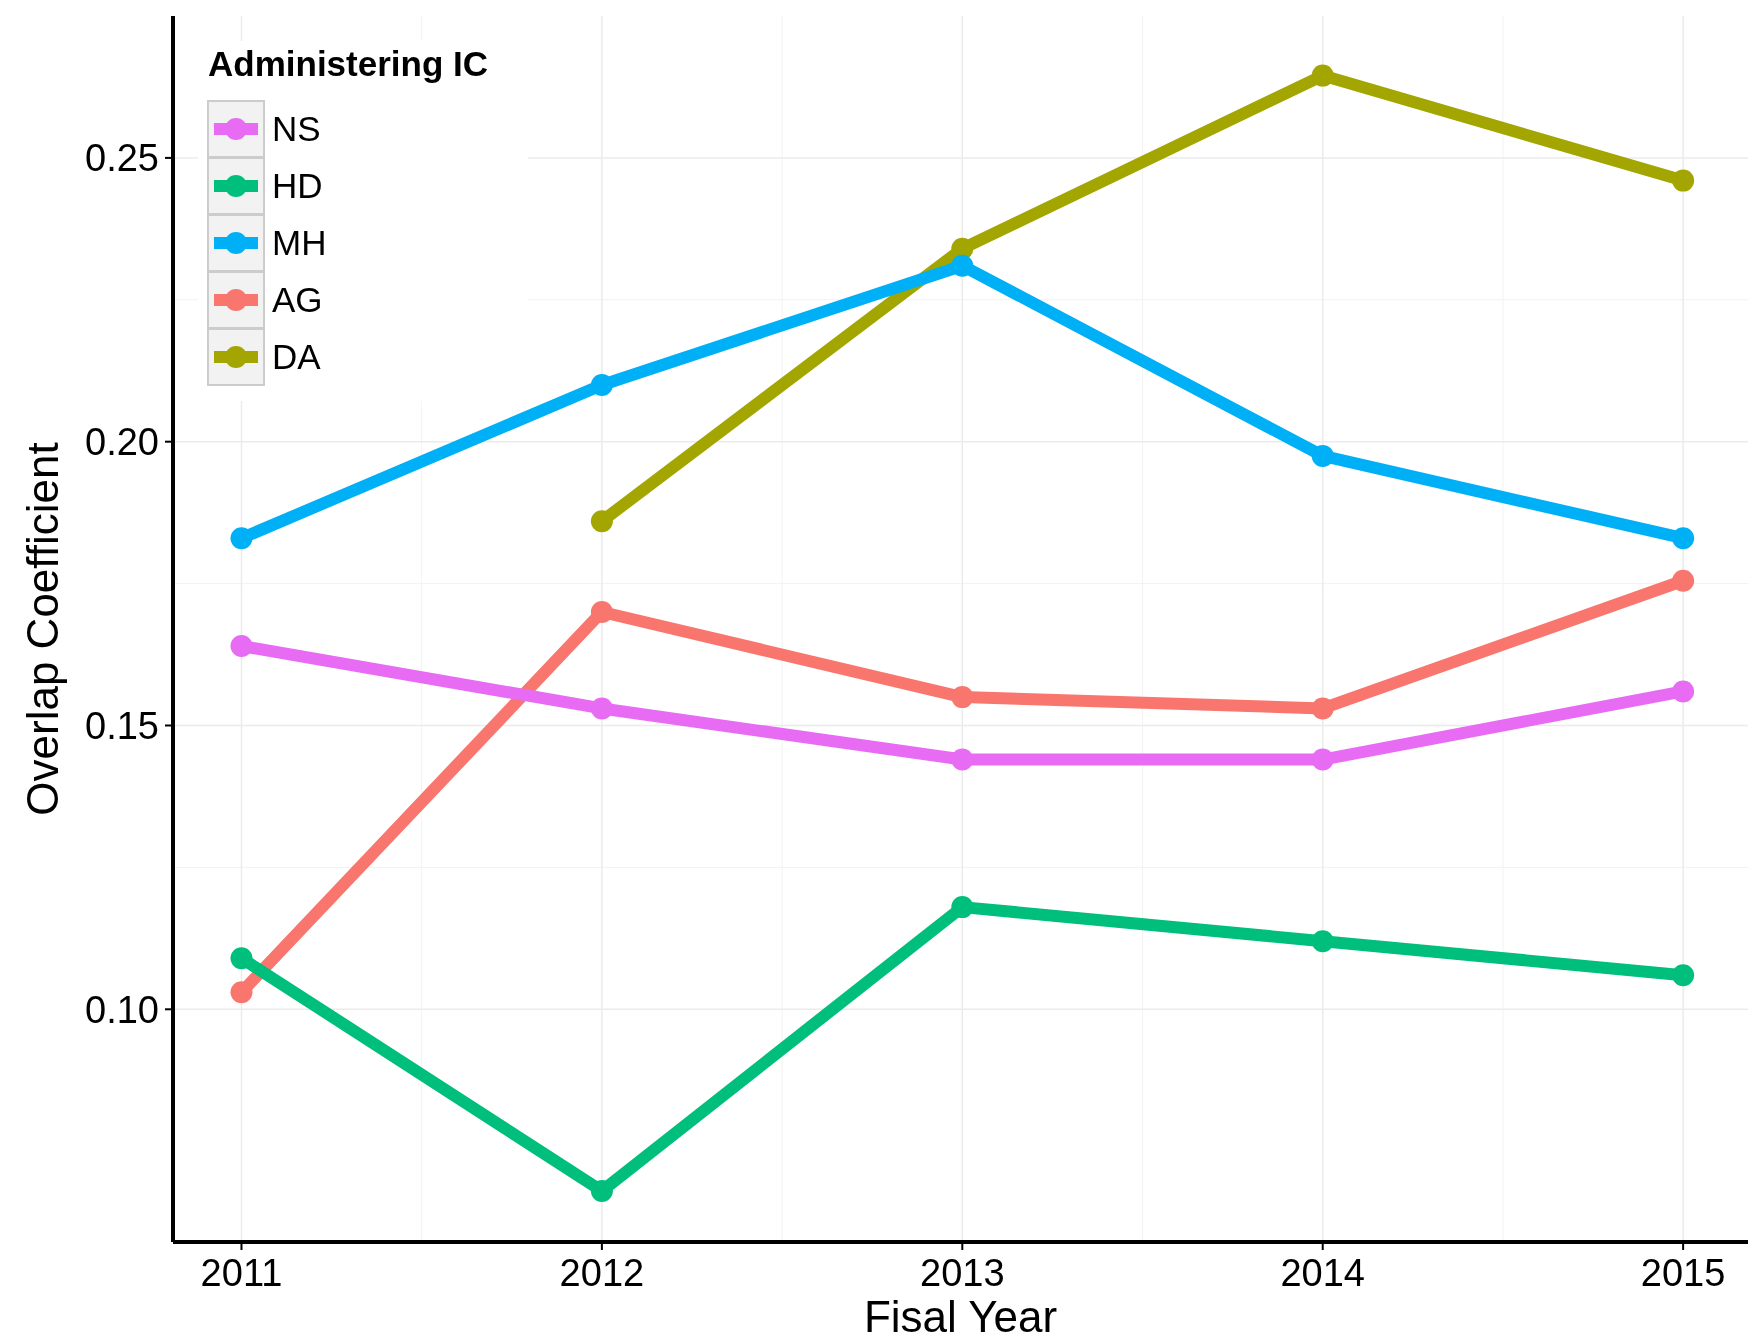  Describe the element at coordinates (299, 243) in the screenshot. I see `legend-label: MH` at that location.